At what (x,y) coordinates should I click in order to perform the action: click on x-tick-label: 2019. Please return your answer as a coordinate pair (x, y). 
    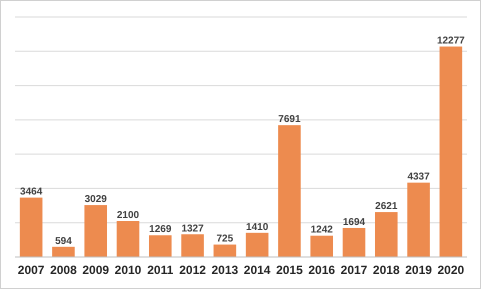
    Looking at the image, I should click on (418, 270).